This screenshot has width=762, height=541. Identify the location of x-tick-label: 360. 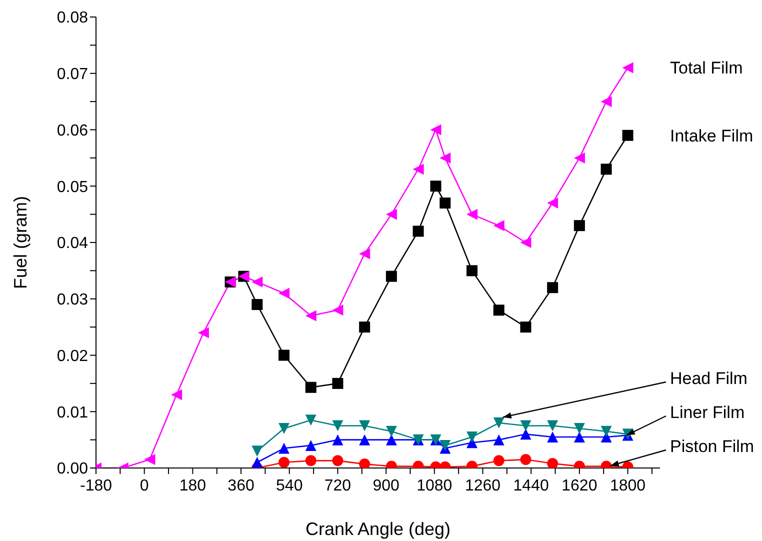
(241, 485).